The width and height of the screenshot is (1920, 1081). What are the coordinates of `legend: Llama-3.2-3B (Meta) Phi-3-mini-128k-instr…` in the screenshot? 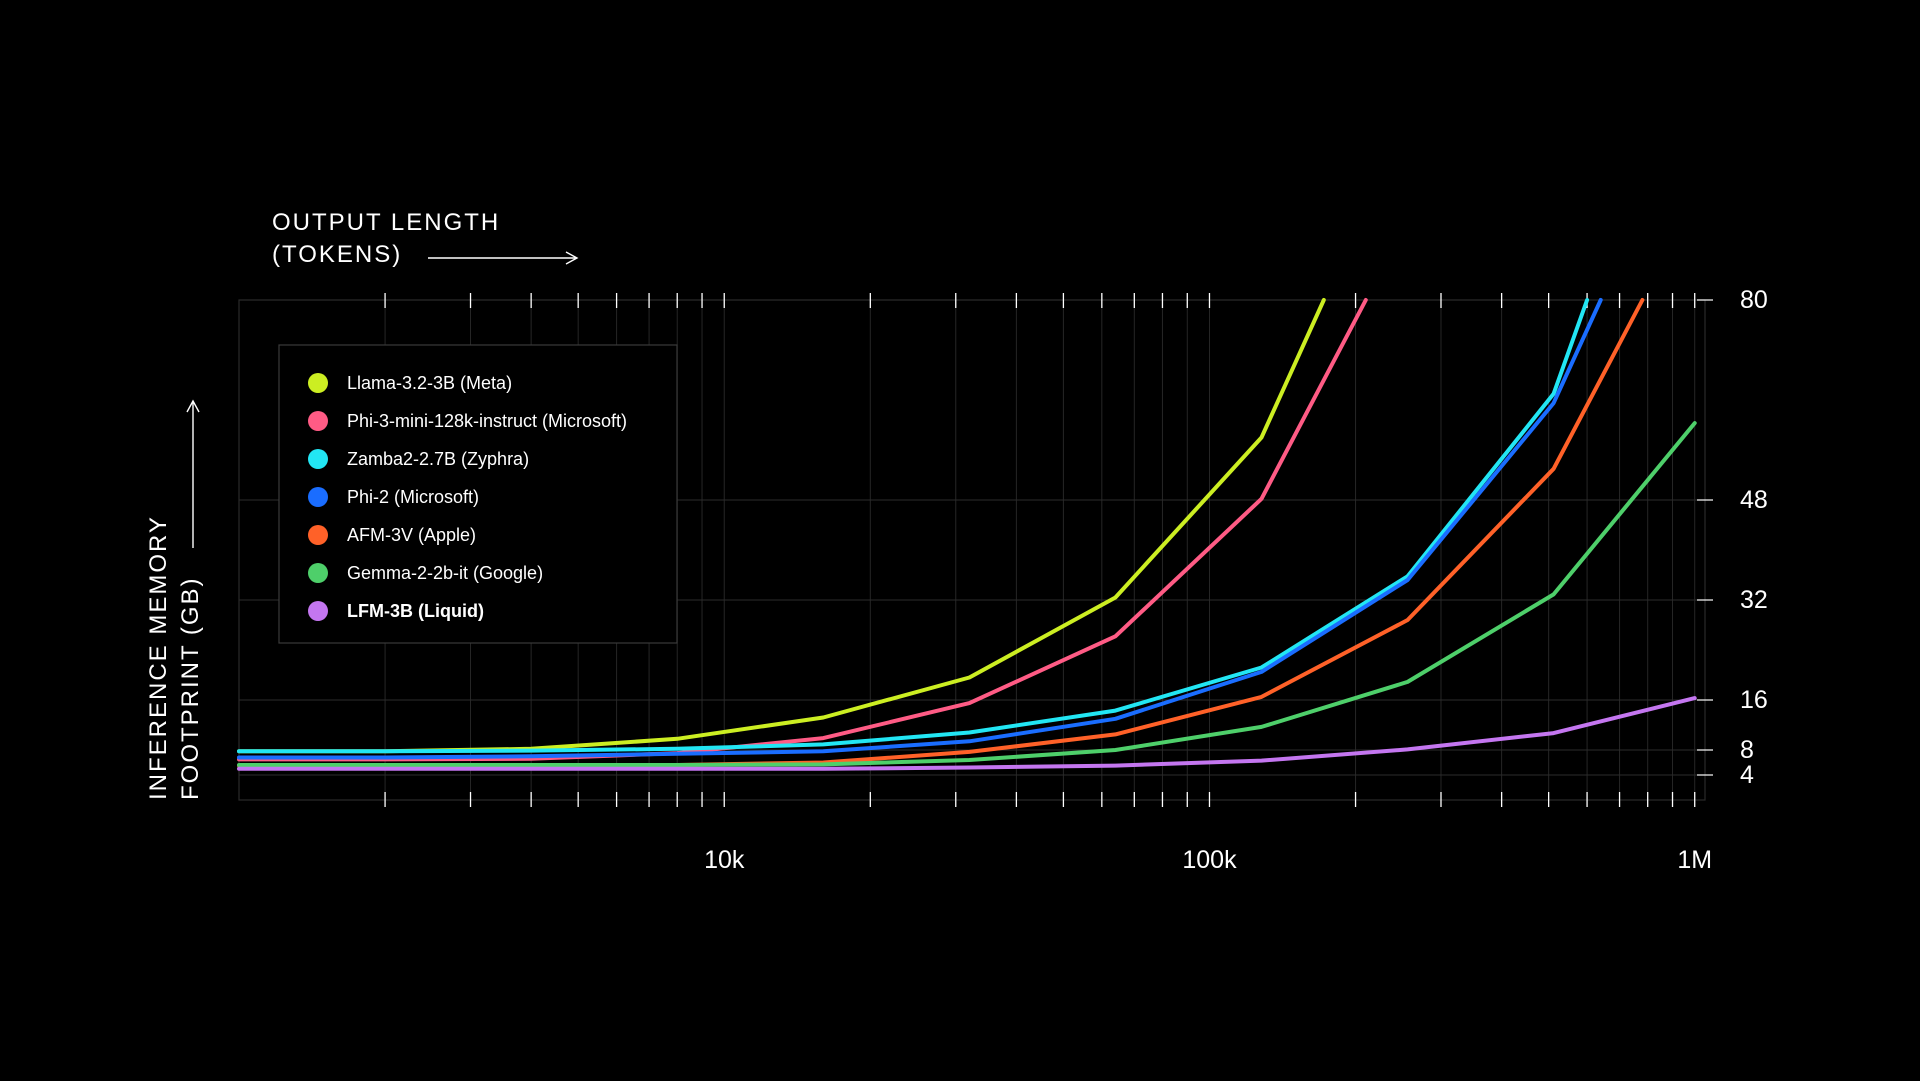 It's located at (478, 494).